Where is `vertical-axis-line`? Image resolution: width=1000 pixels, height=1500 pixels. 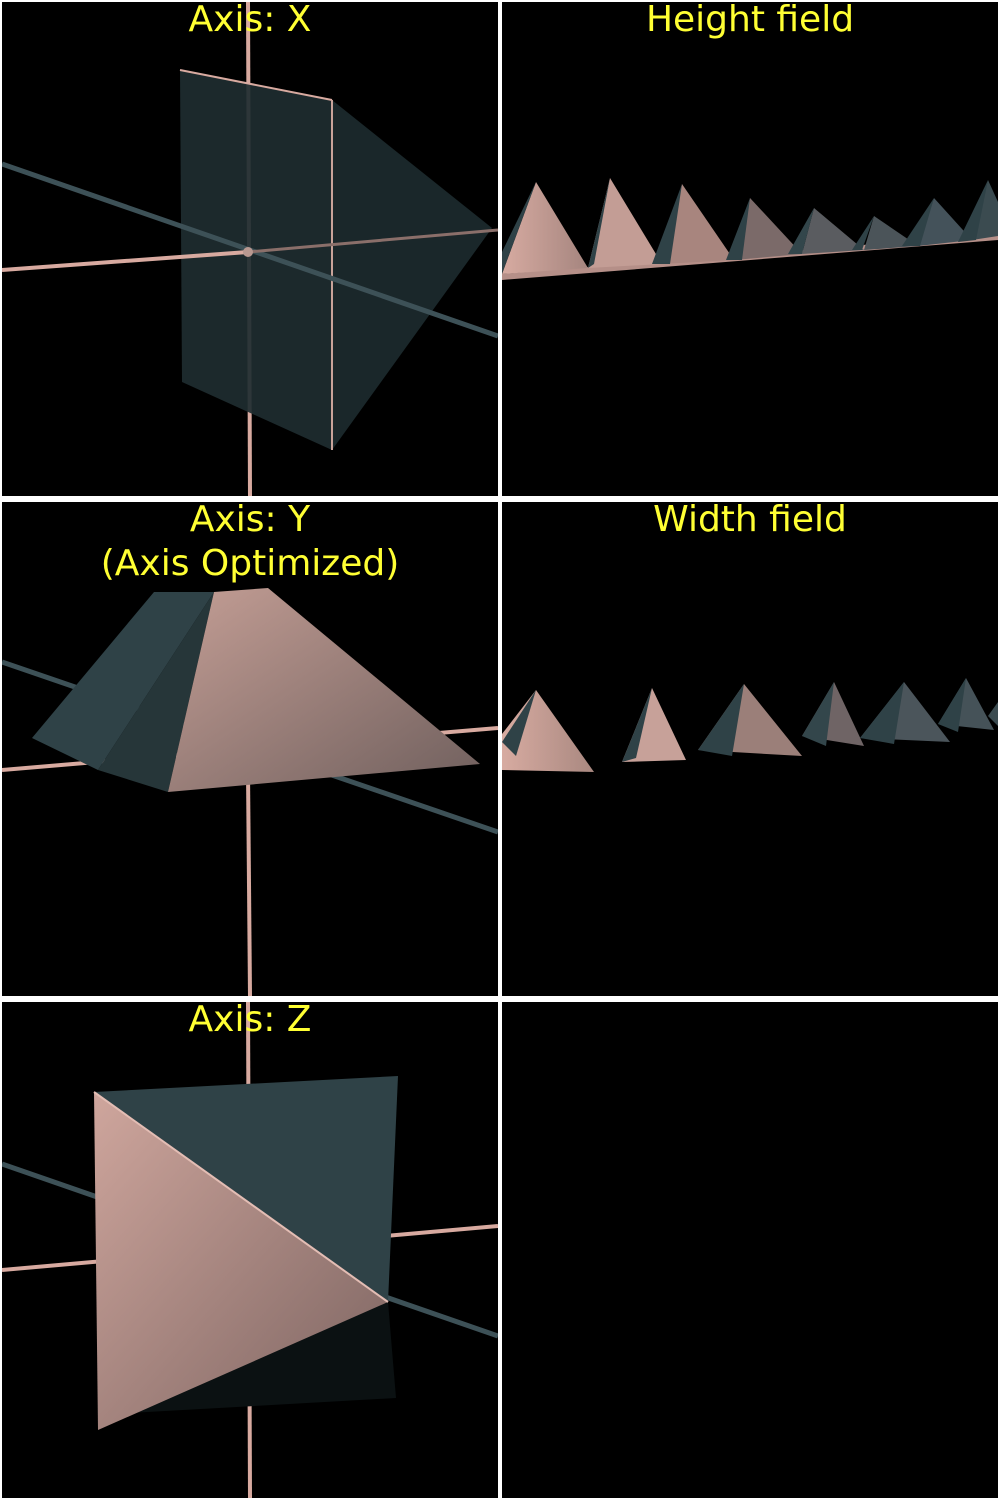
vertical-axis-line is located at coordinates (249, 883).